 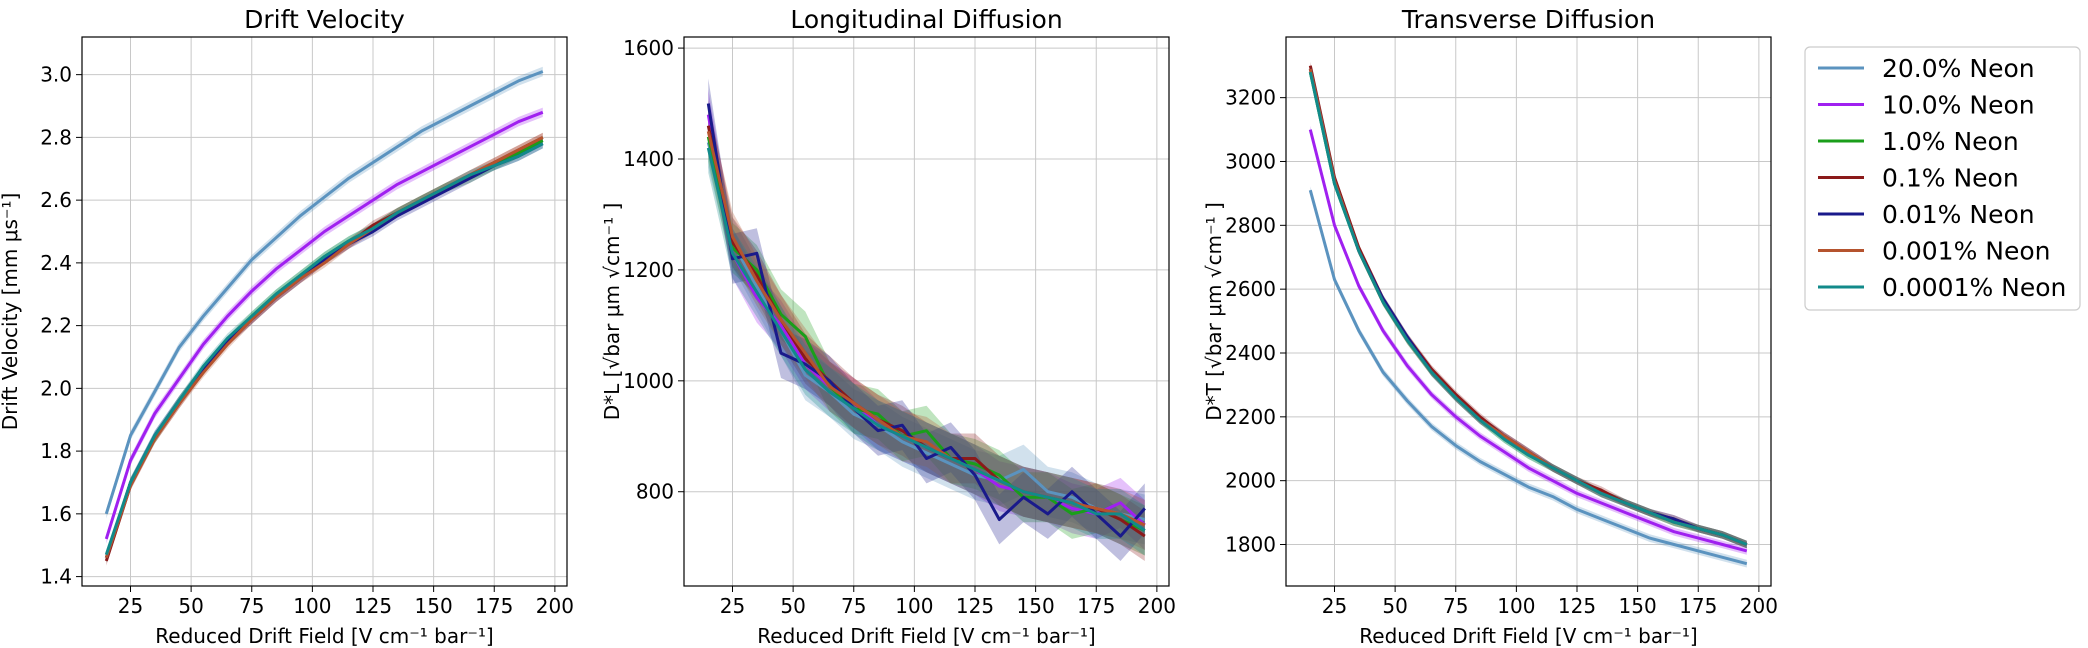 I want to click on y-tick-label: 3000, so click(x=1250, y=161).